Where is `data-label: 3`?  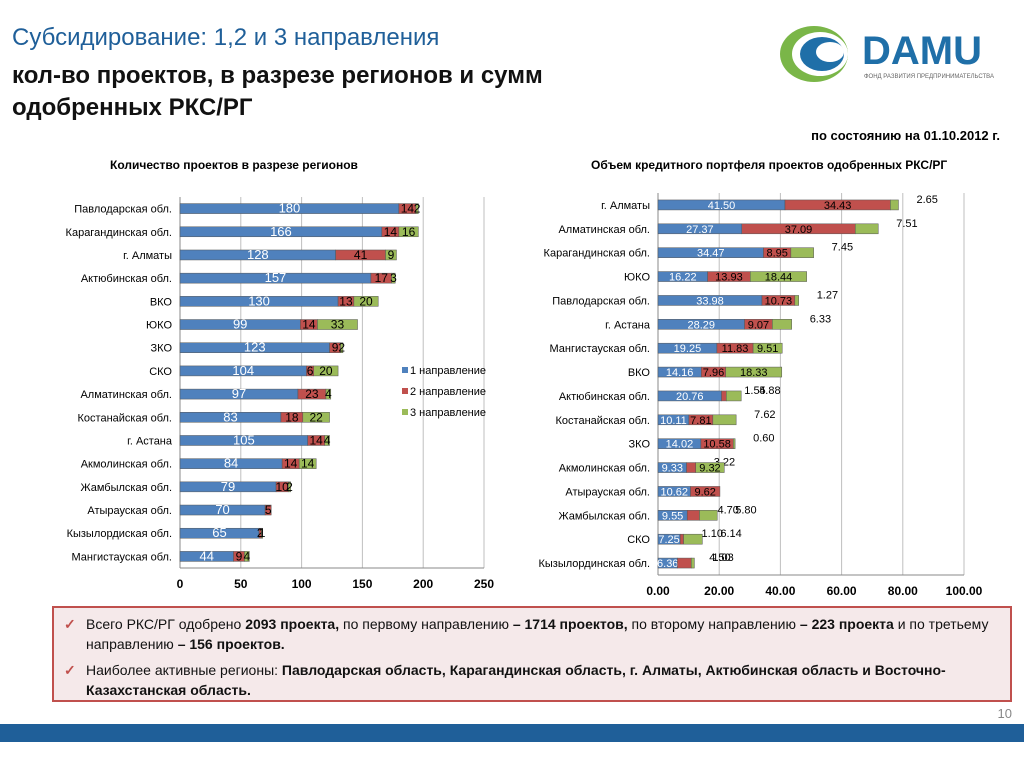 data-label: 3 is located at coordinates (393, 278).